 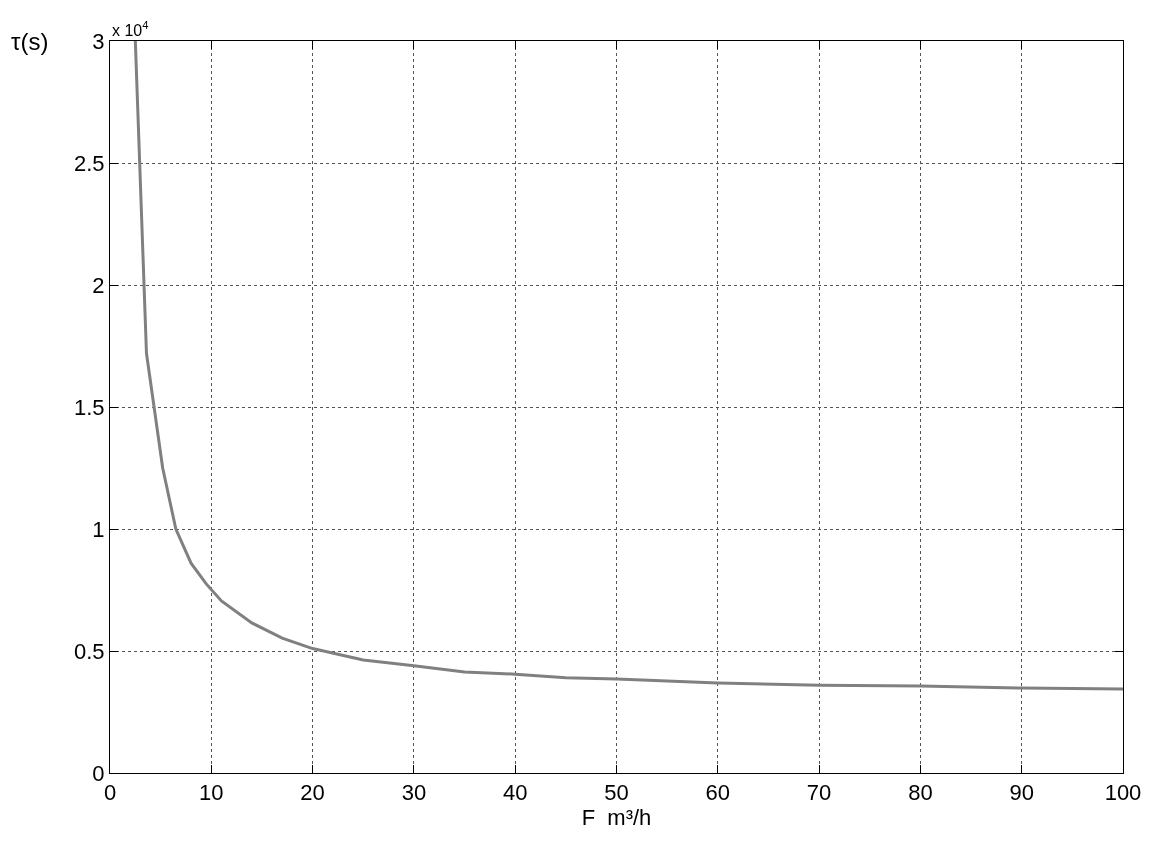 I want to click on x-tick-label: 30, so click(x=414, y=793).